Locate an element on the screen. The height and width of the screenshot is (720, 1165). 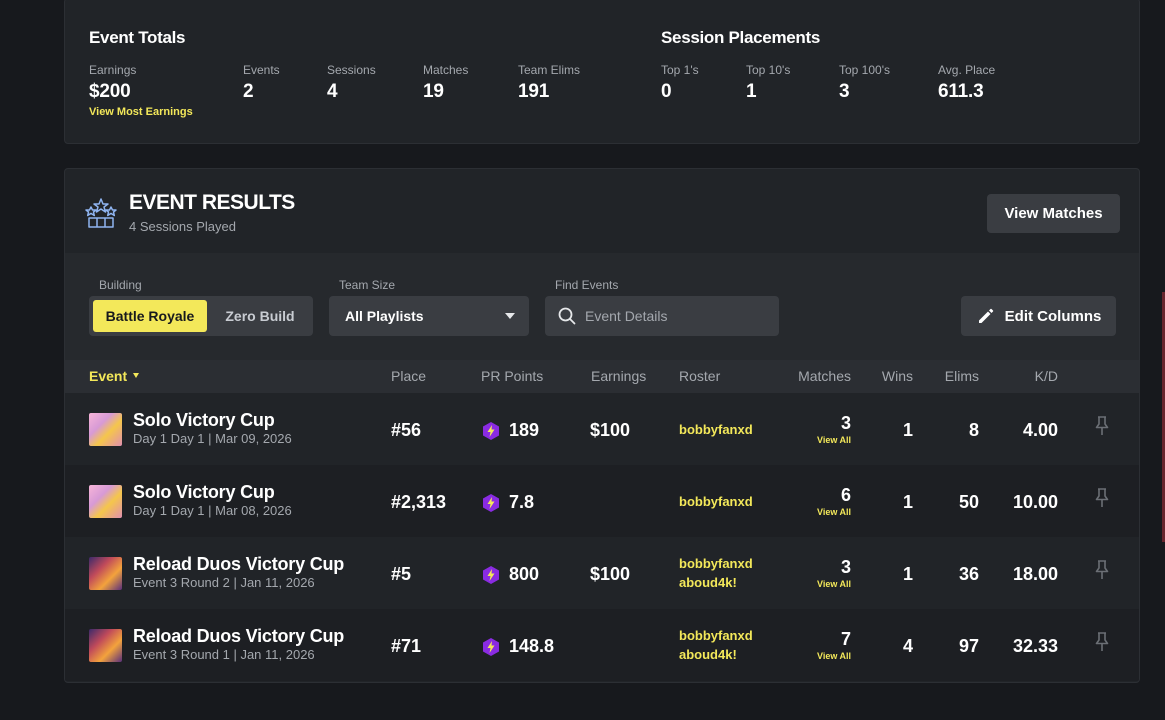
find-events-label: Find Events is located at coordinates (587, 285).